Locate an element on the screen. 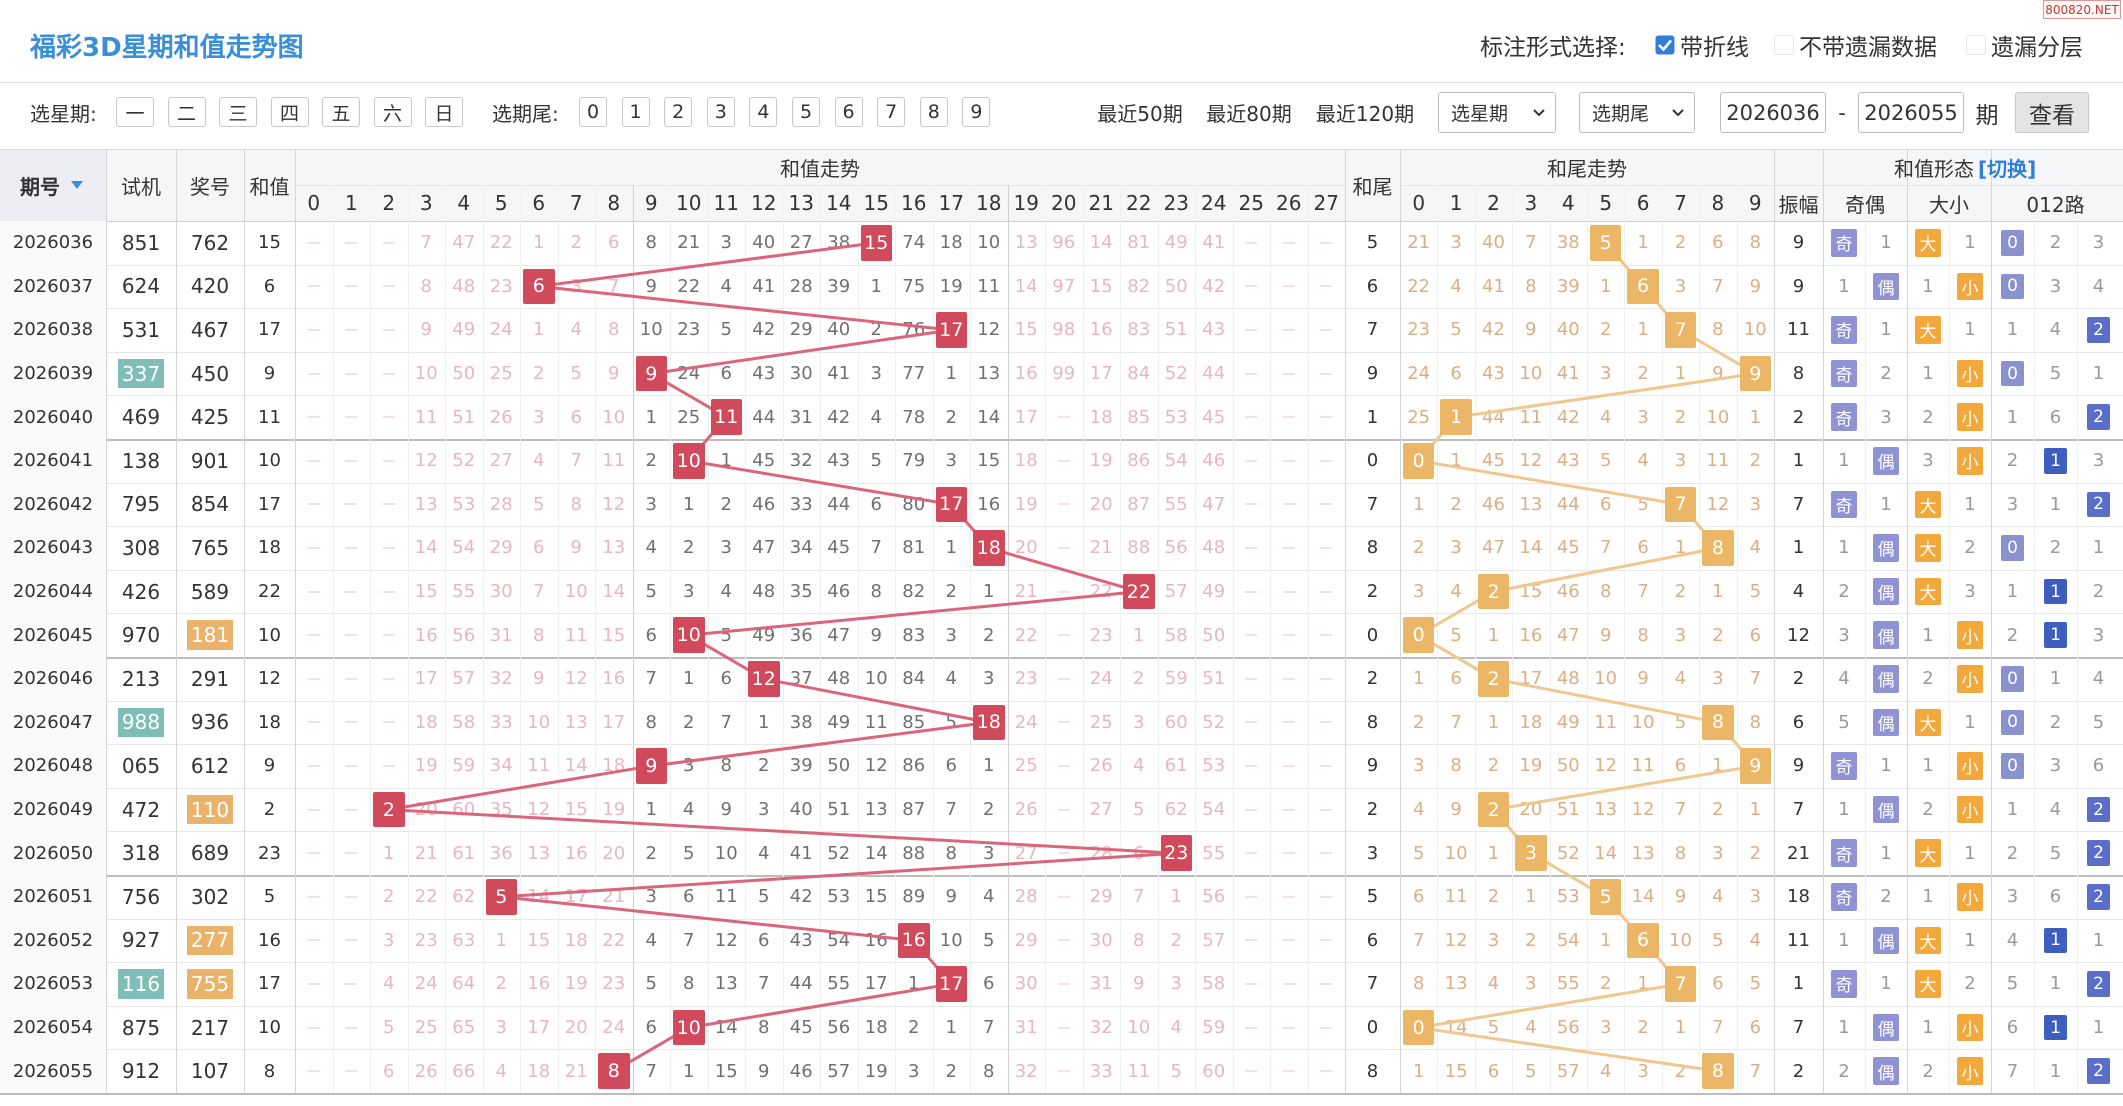  option-label: 不带遗漏数据 is located at coordinates (1868, 48).